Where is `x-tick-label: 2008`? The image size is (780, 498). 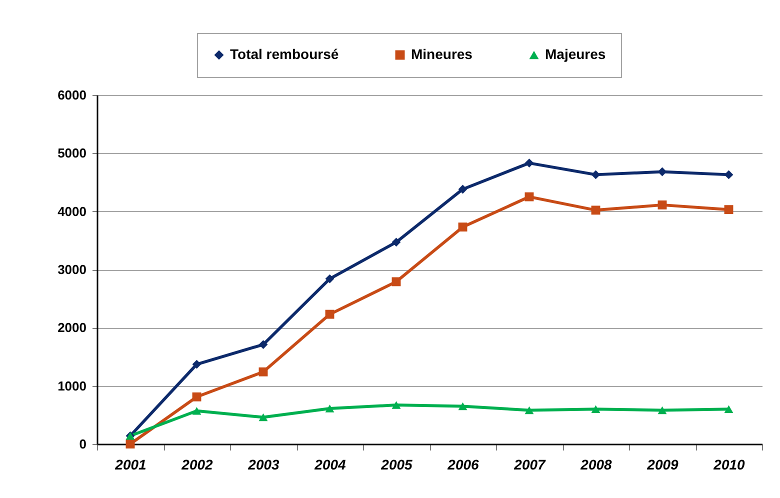 x-tick-label: 2008 is located at coordinates (596, 464).